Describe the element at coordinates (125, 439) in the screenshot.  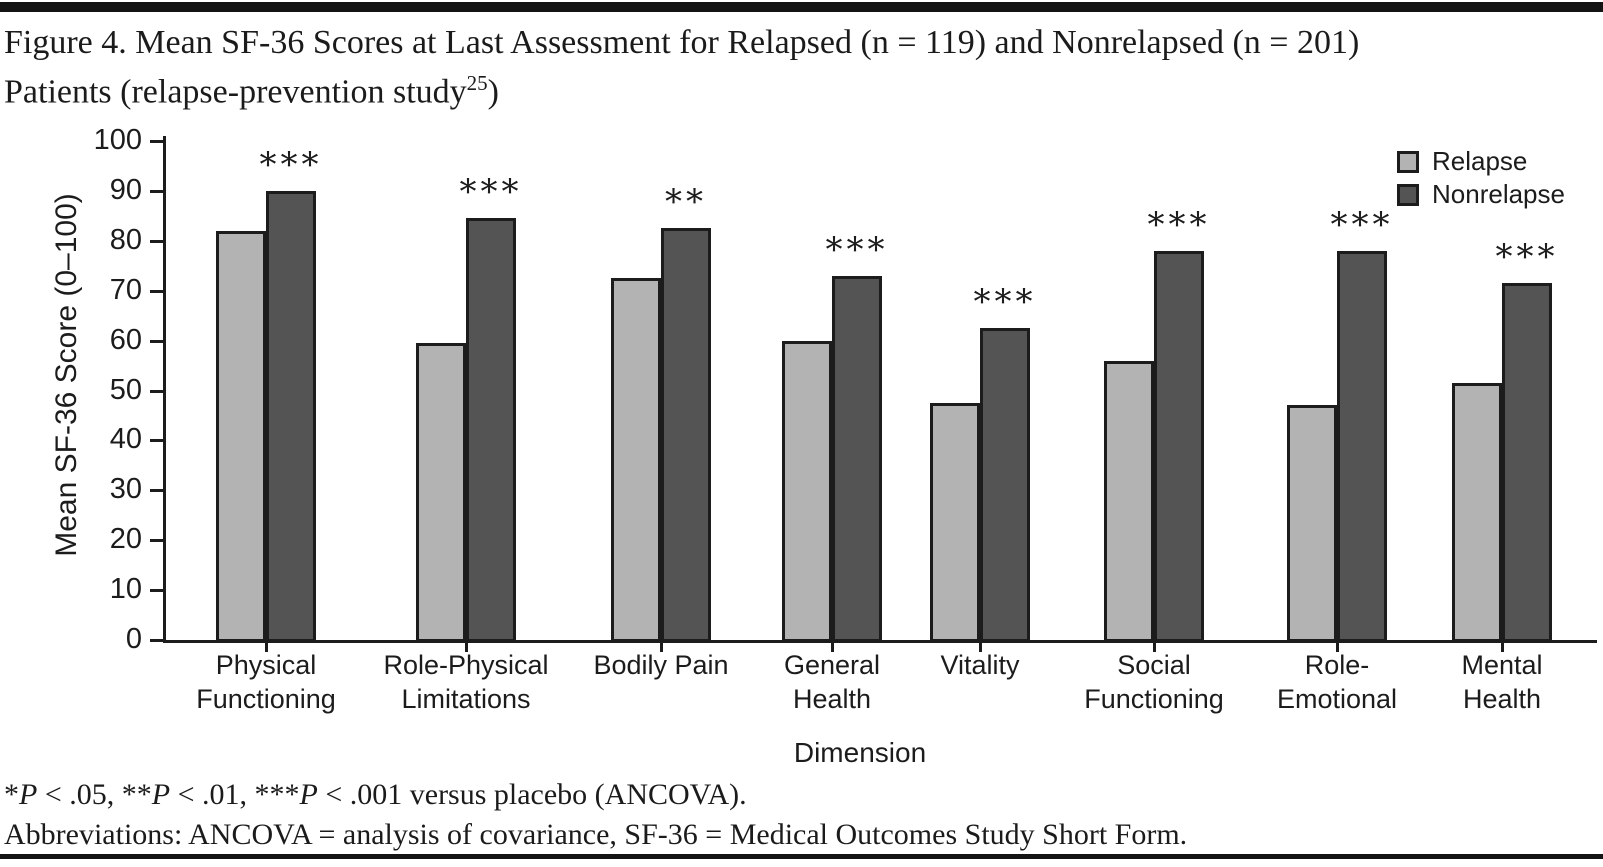
I see `y-tick-label: 40` at that location.